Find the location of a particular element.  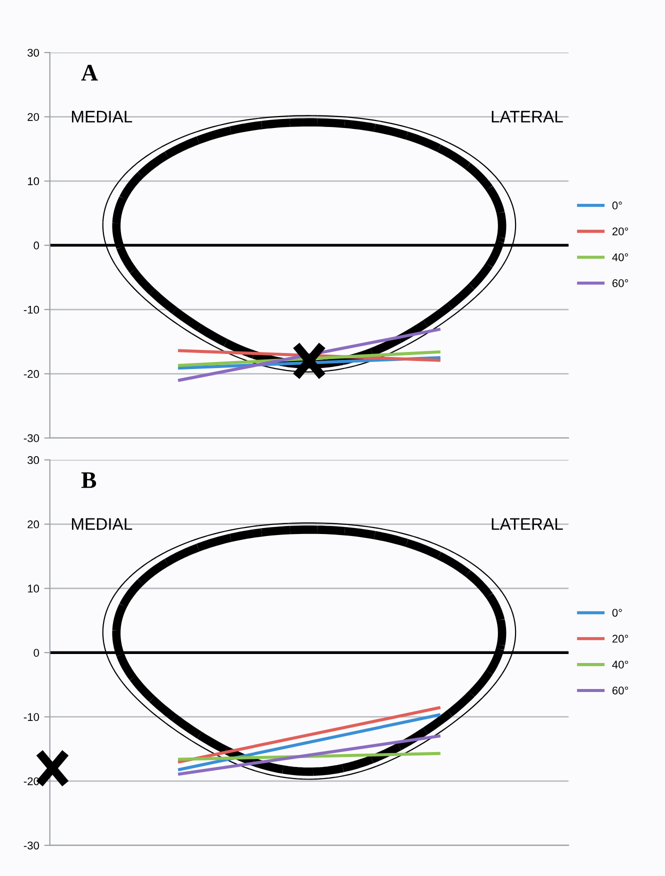

y-tick-label: -20 is located at coordinates (32, 374).